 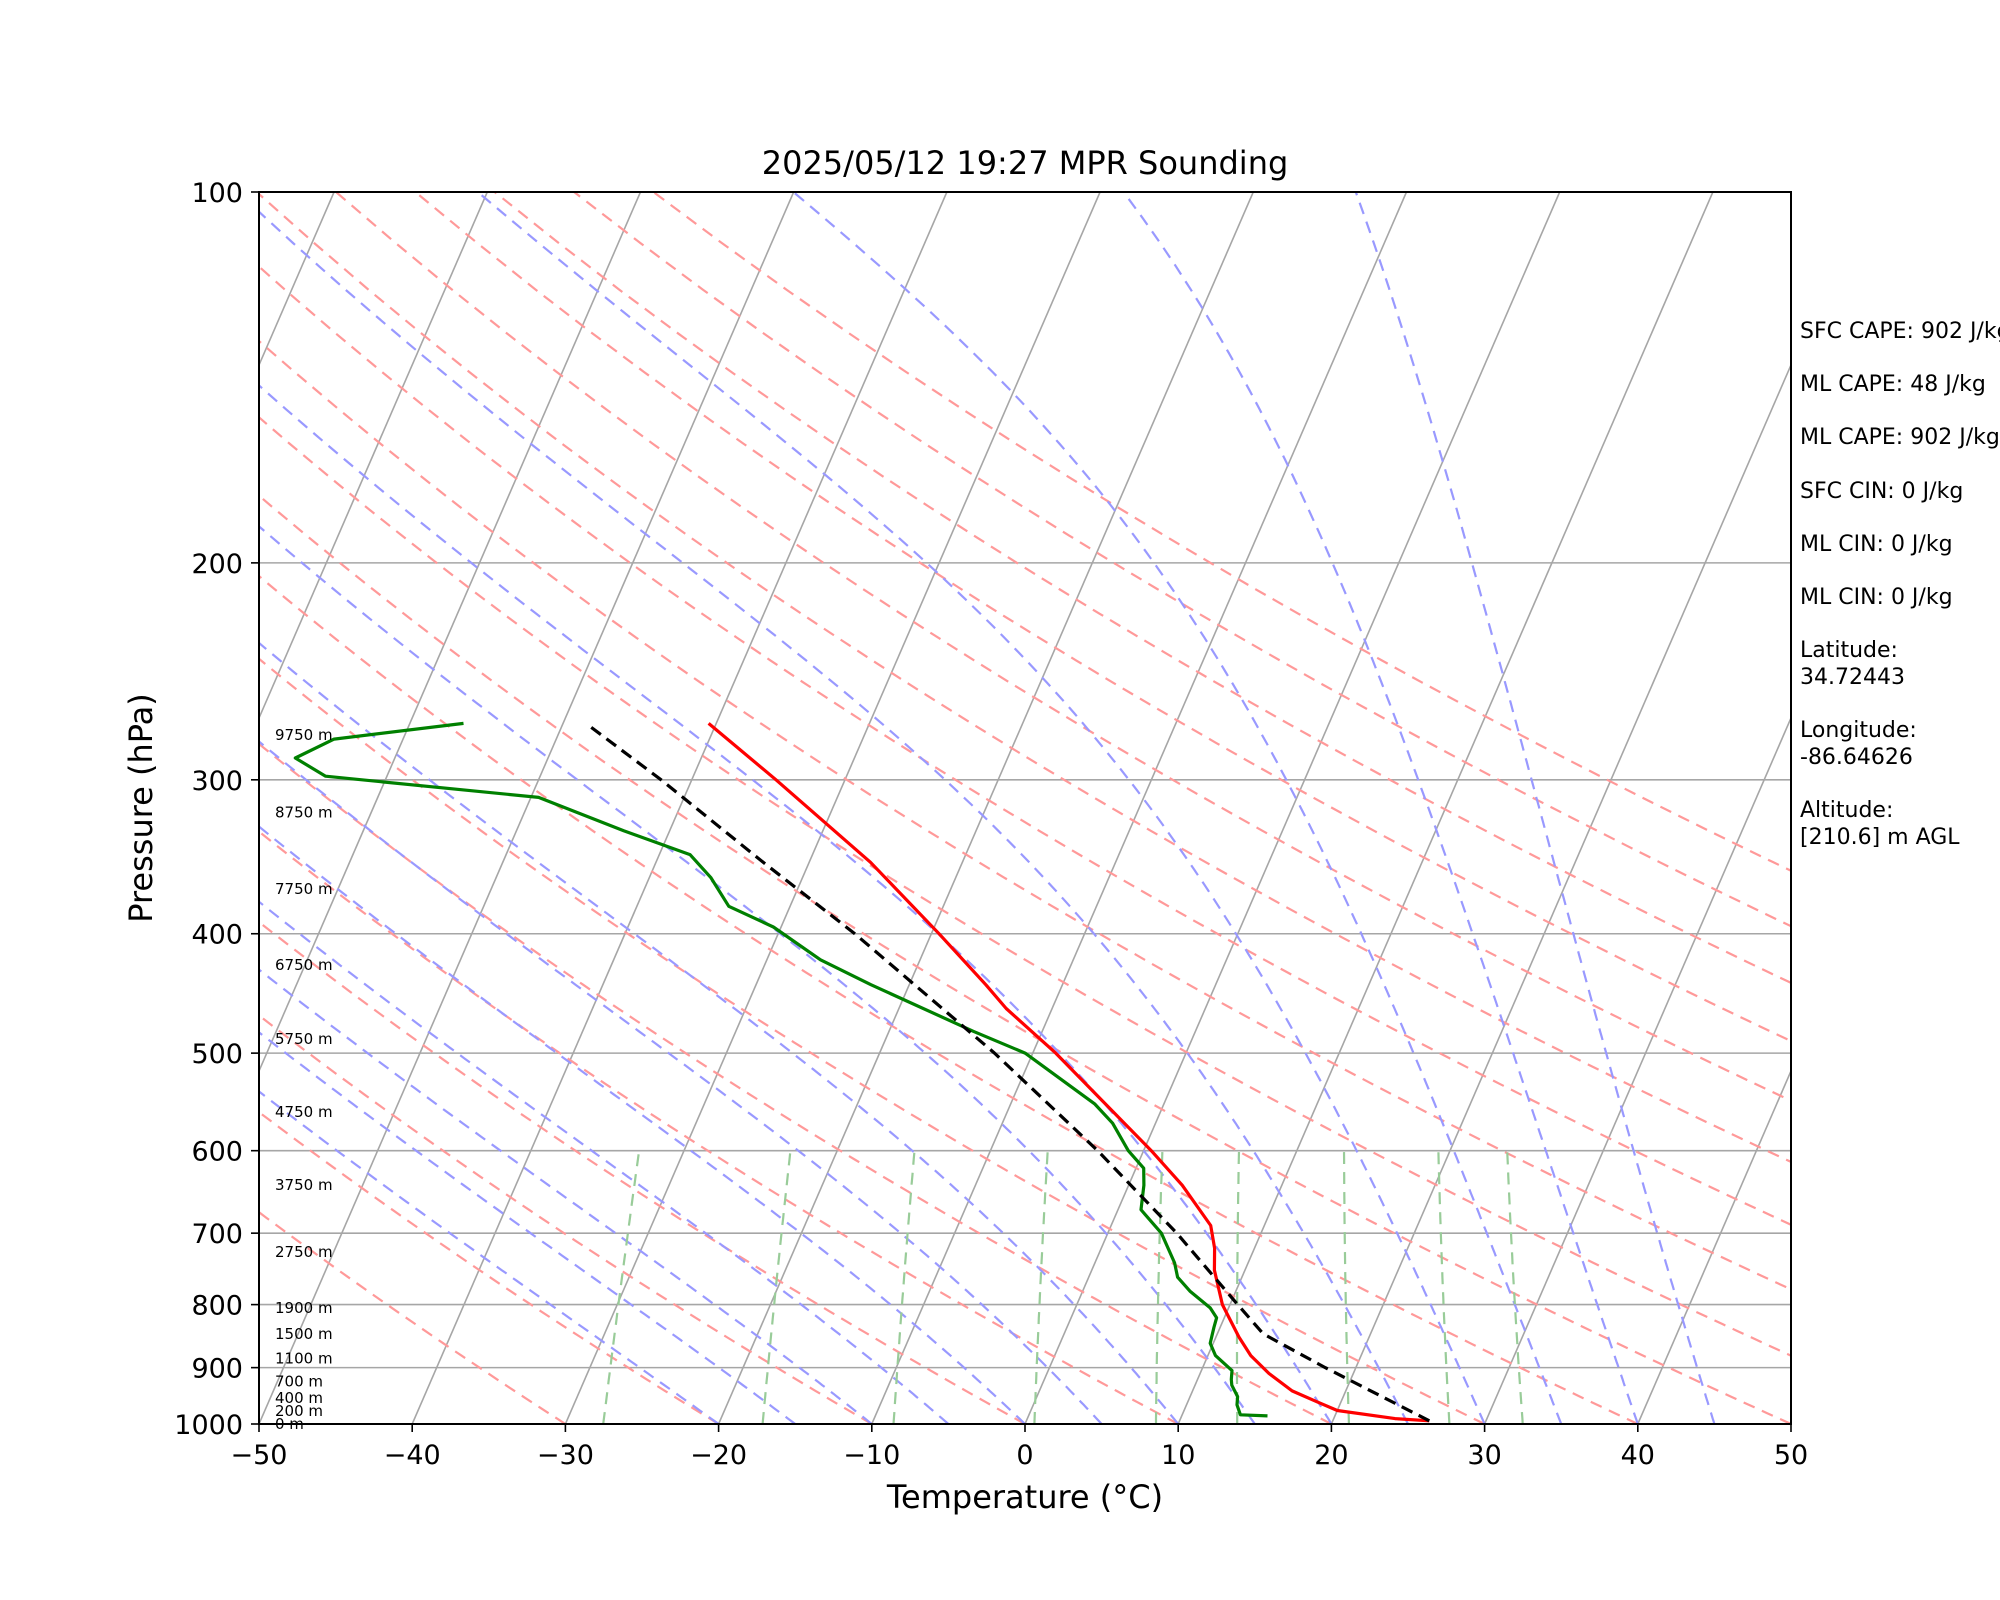 What do you see at coordinates (299, 1411) in the screenshot?
I see `height-label: 200 m` at bounding box center [299, 1411].